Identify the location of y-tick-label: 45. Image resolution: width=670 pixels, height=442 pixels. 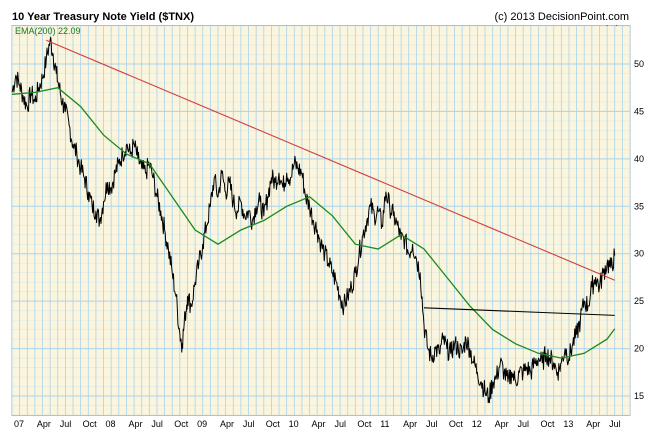
(639, 111).